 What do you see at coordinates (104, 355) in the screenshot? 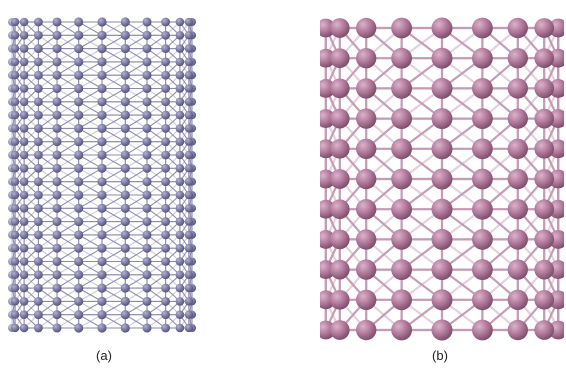
I see `panel-a-label: (a)` at bounding box center [104, 355].